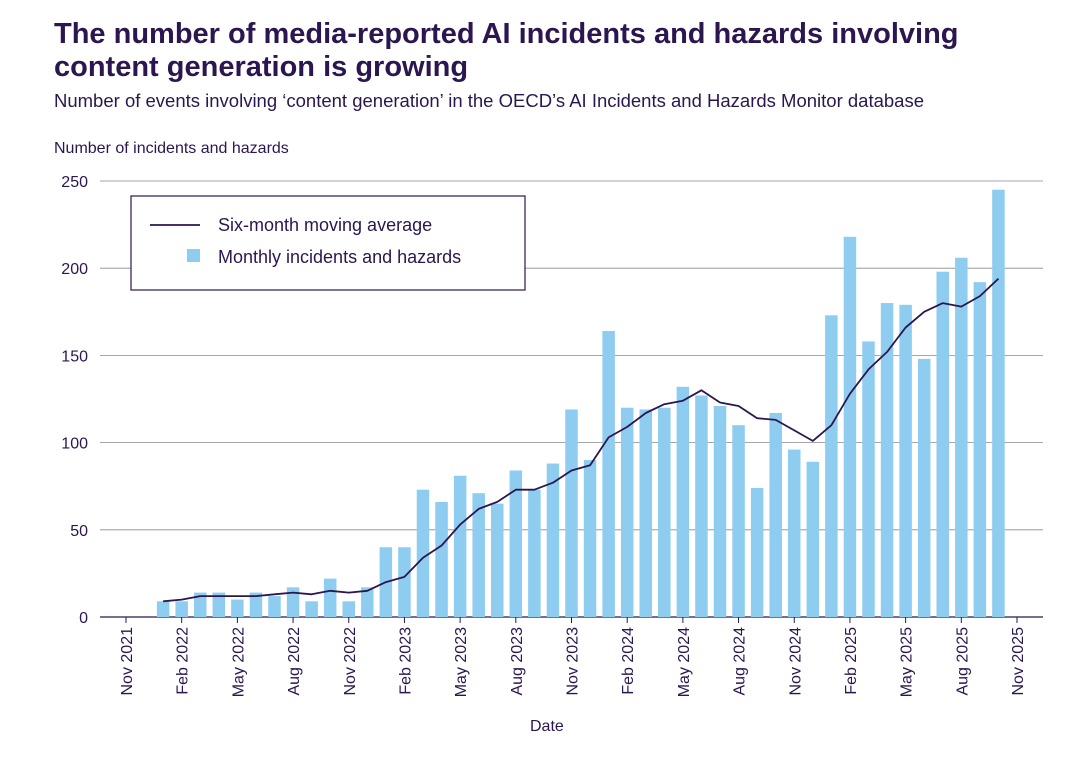 Image resolution: width=1080 pixels, height=769 pixels. I want to click on legend-label-average: Six-month moving average, so click(325, 225).